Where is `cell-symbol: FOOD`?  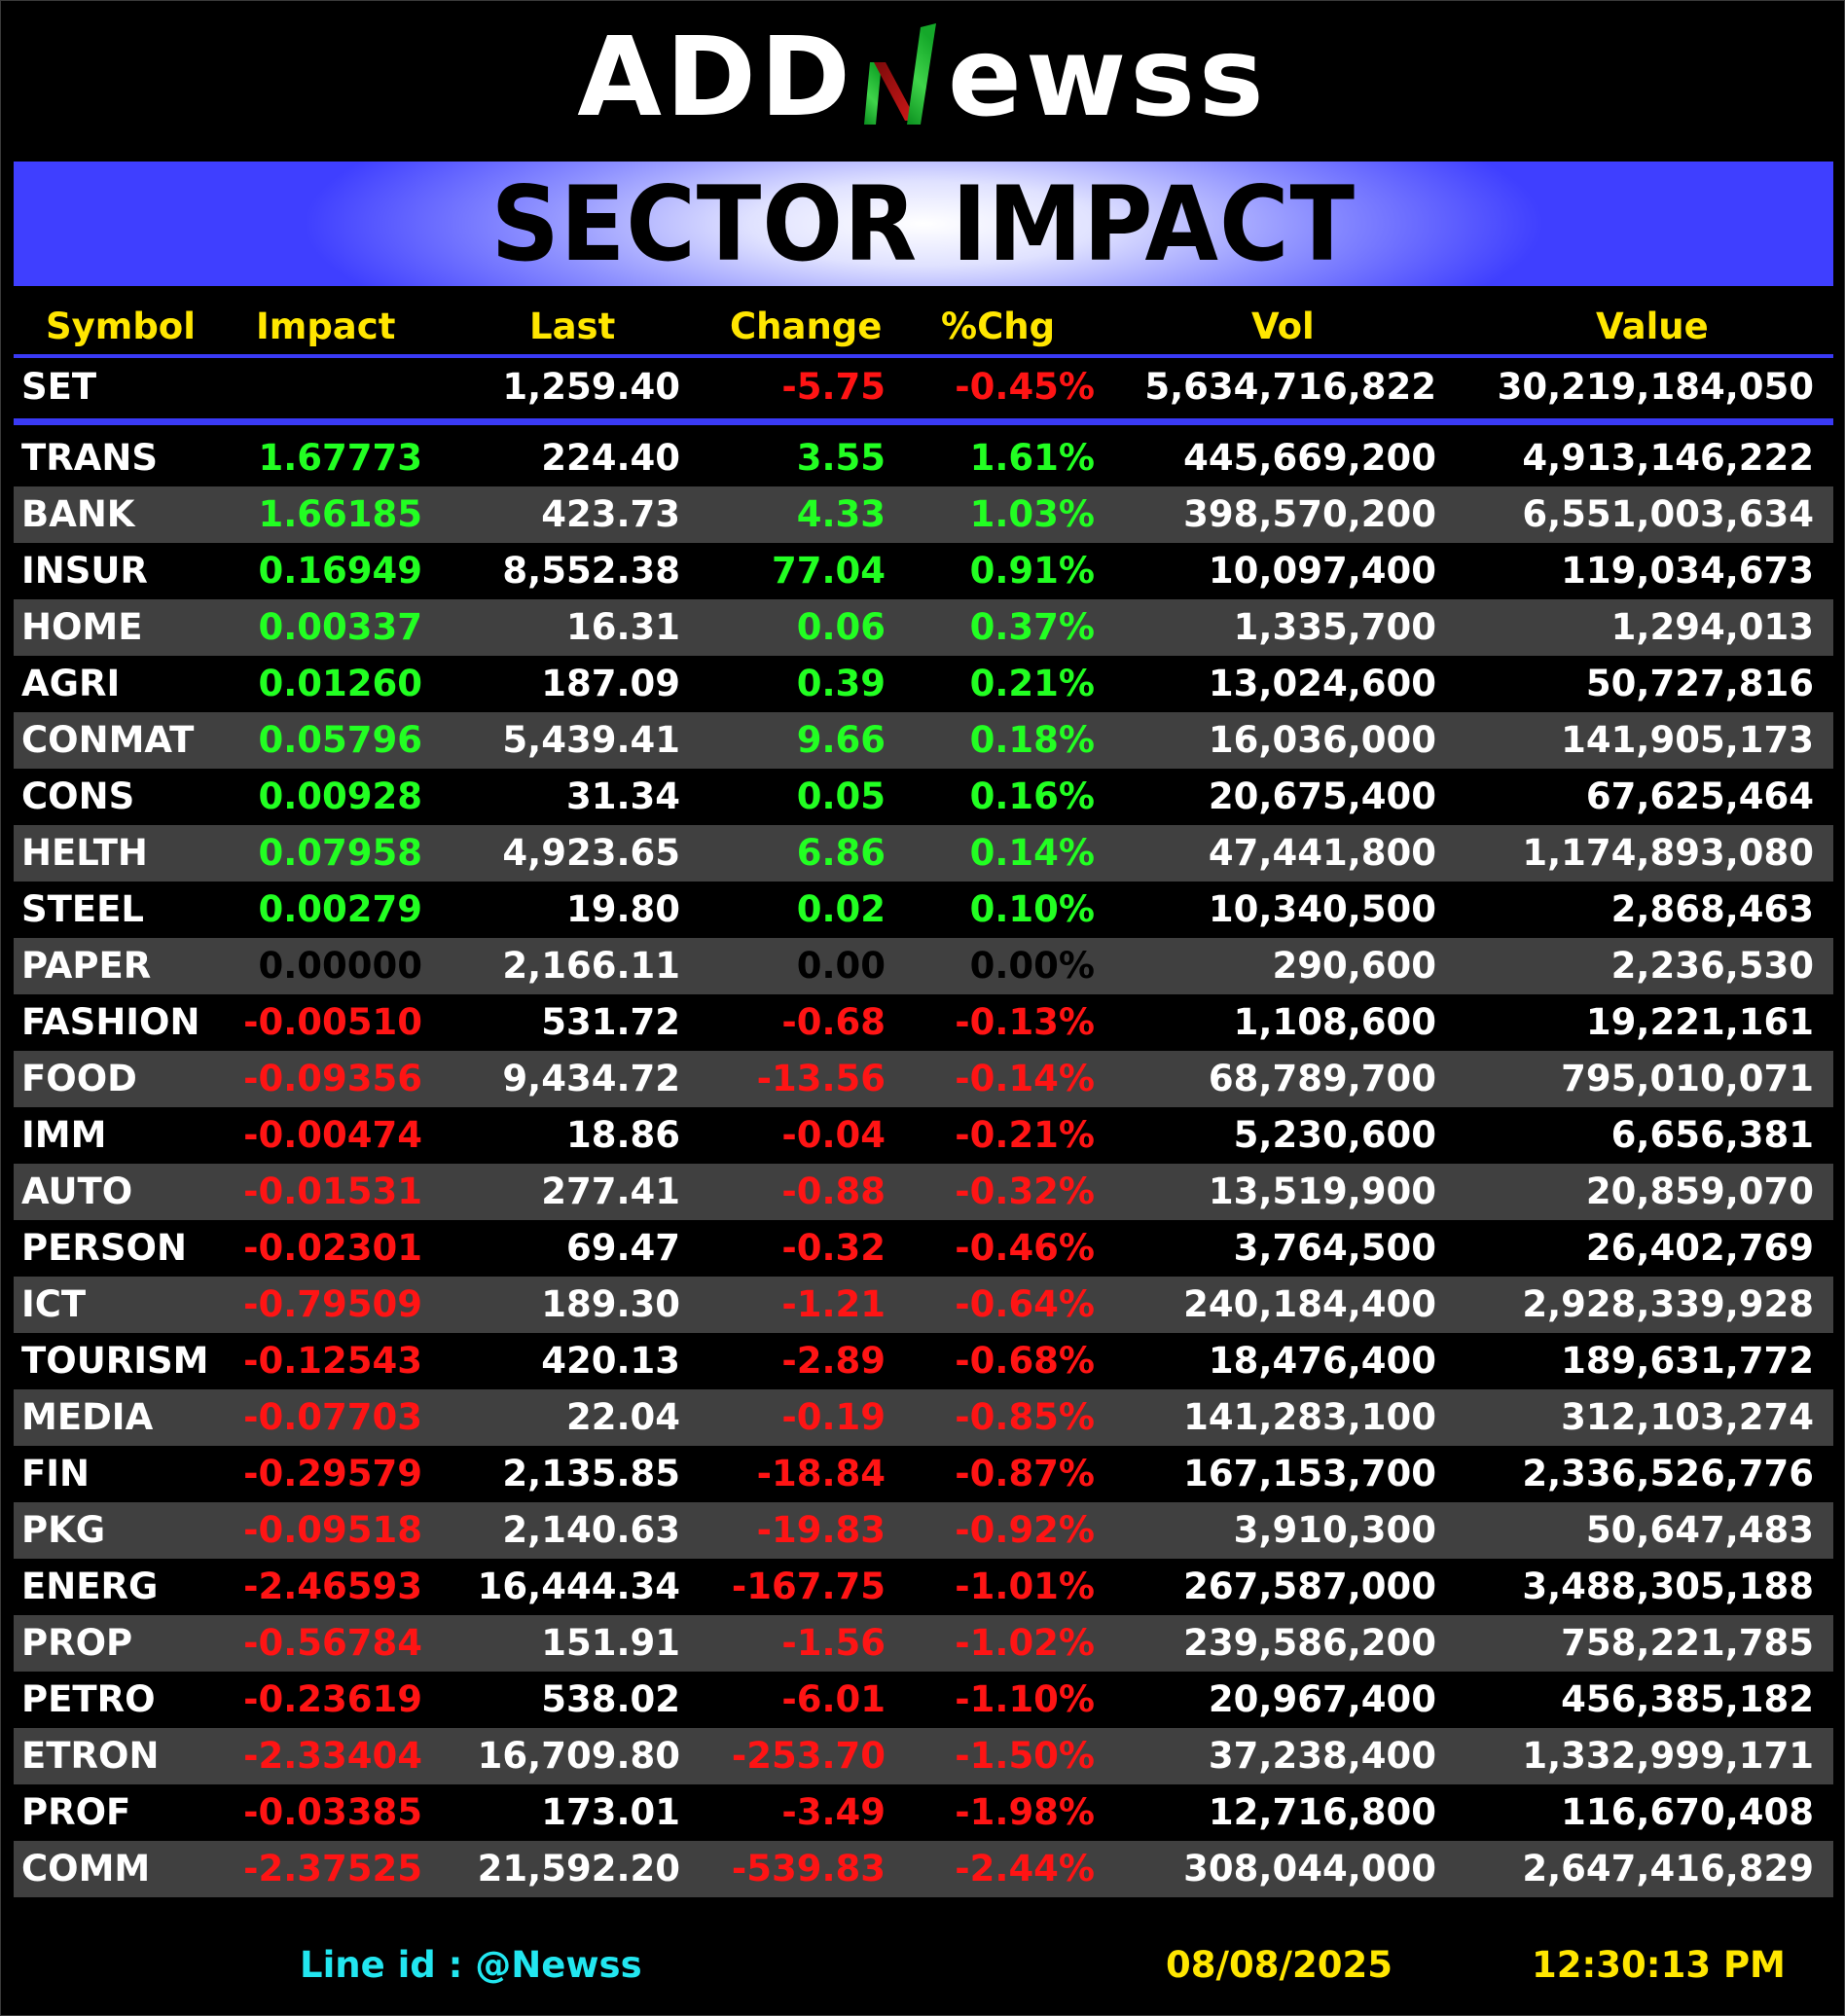
cell-symbol: FOOD is located at coordinates (79, 1078).